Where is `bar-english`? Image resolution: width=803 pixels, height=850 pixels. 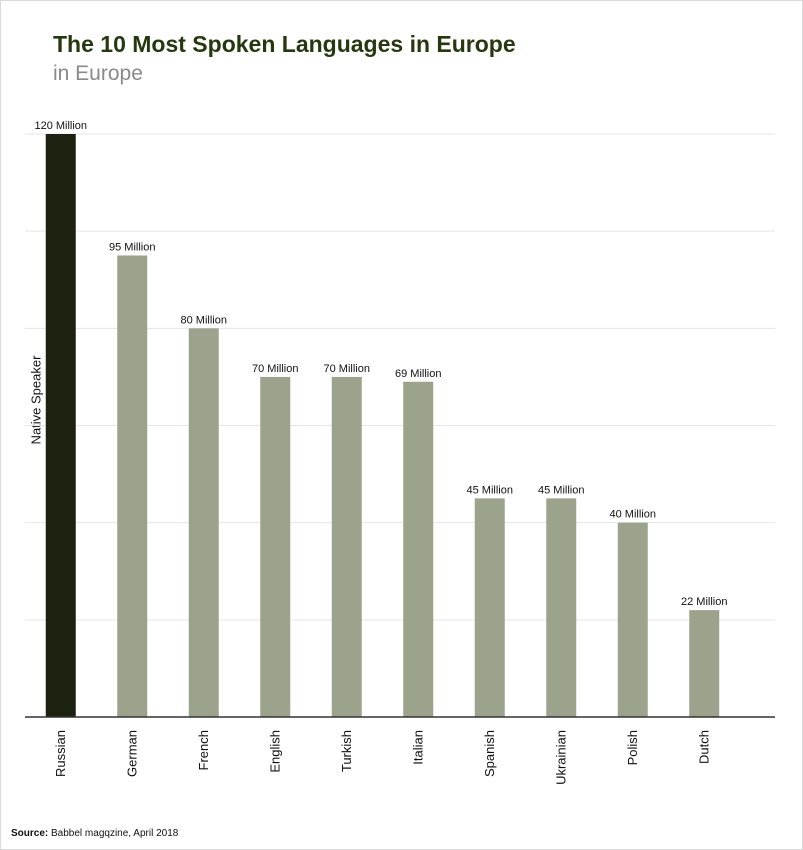
bar-english is located at coordinates (275, 546).